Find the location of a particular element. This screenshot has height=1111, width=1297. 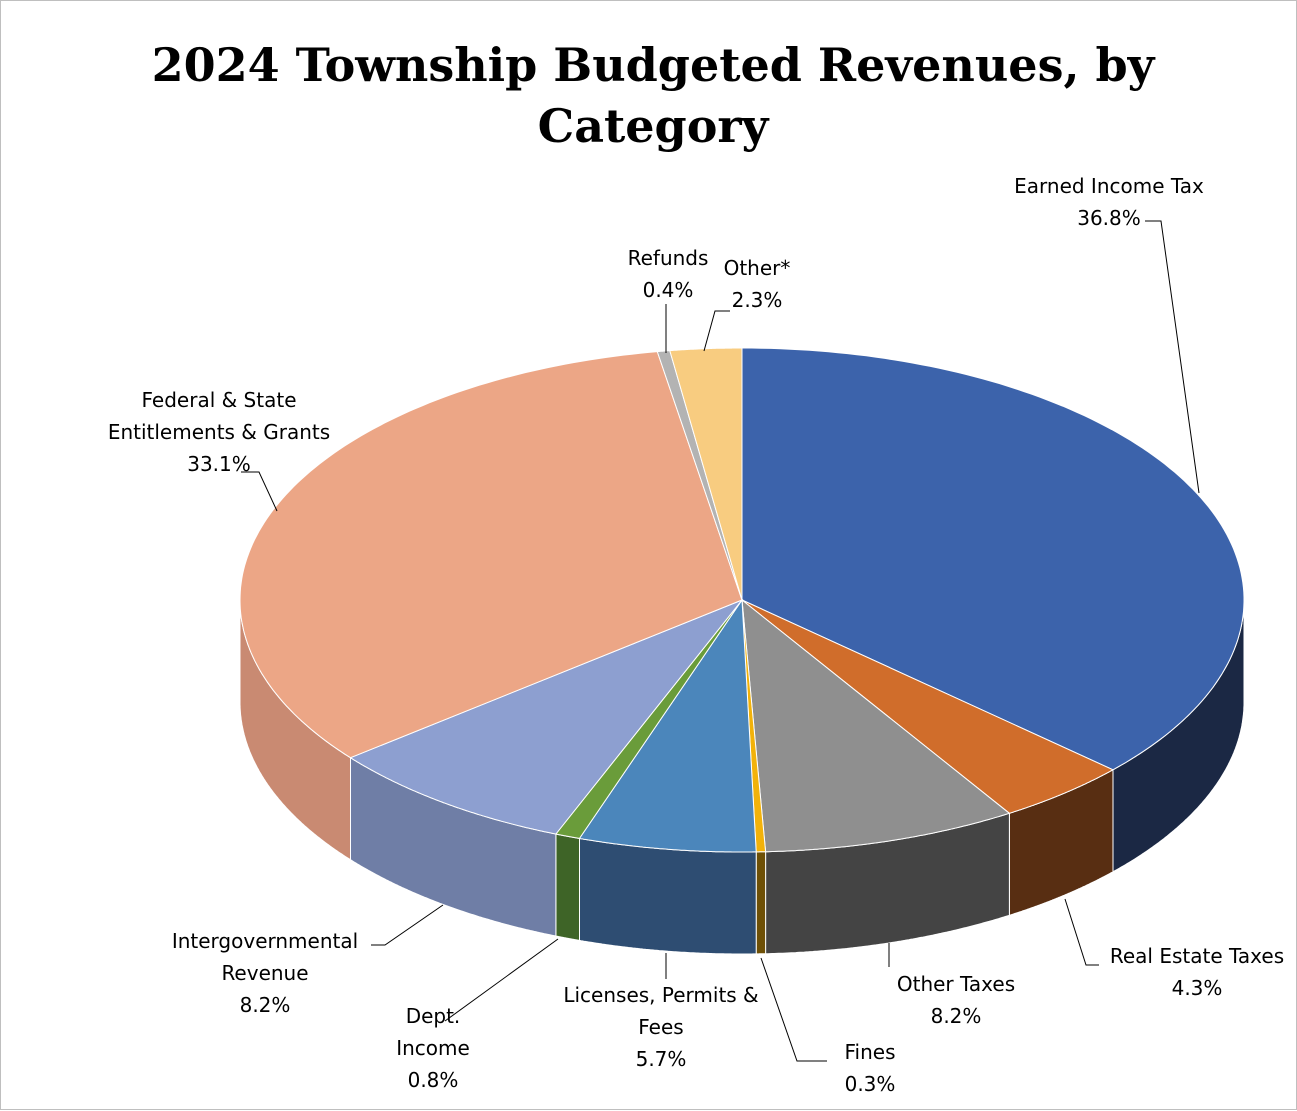

chart-title-line-1: 2024 Township Budgeted Revenues, by is located at coordinates (654, 65).